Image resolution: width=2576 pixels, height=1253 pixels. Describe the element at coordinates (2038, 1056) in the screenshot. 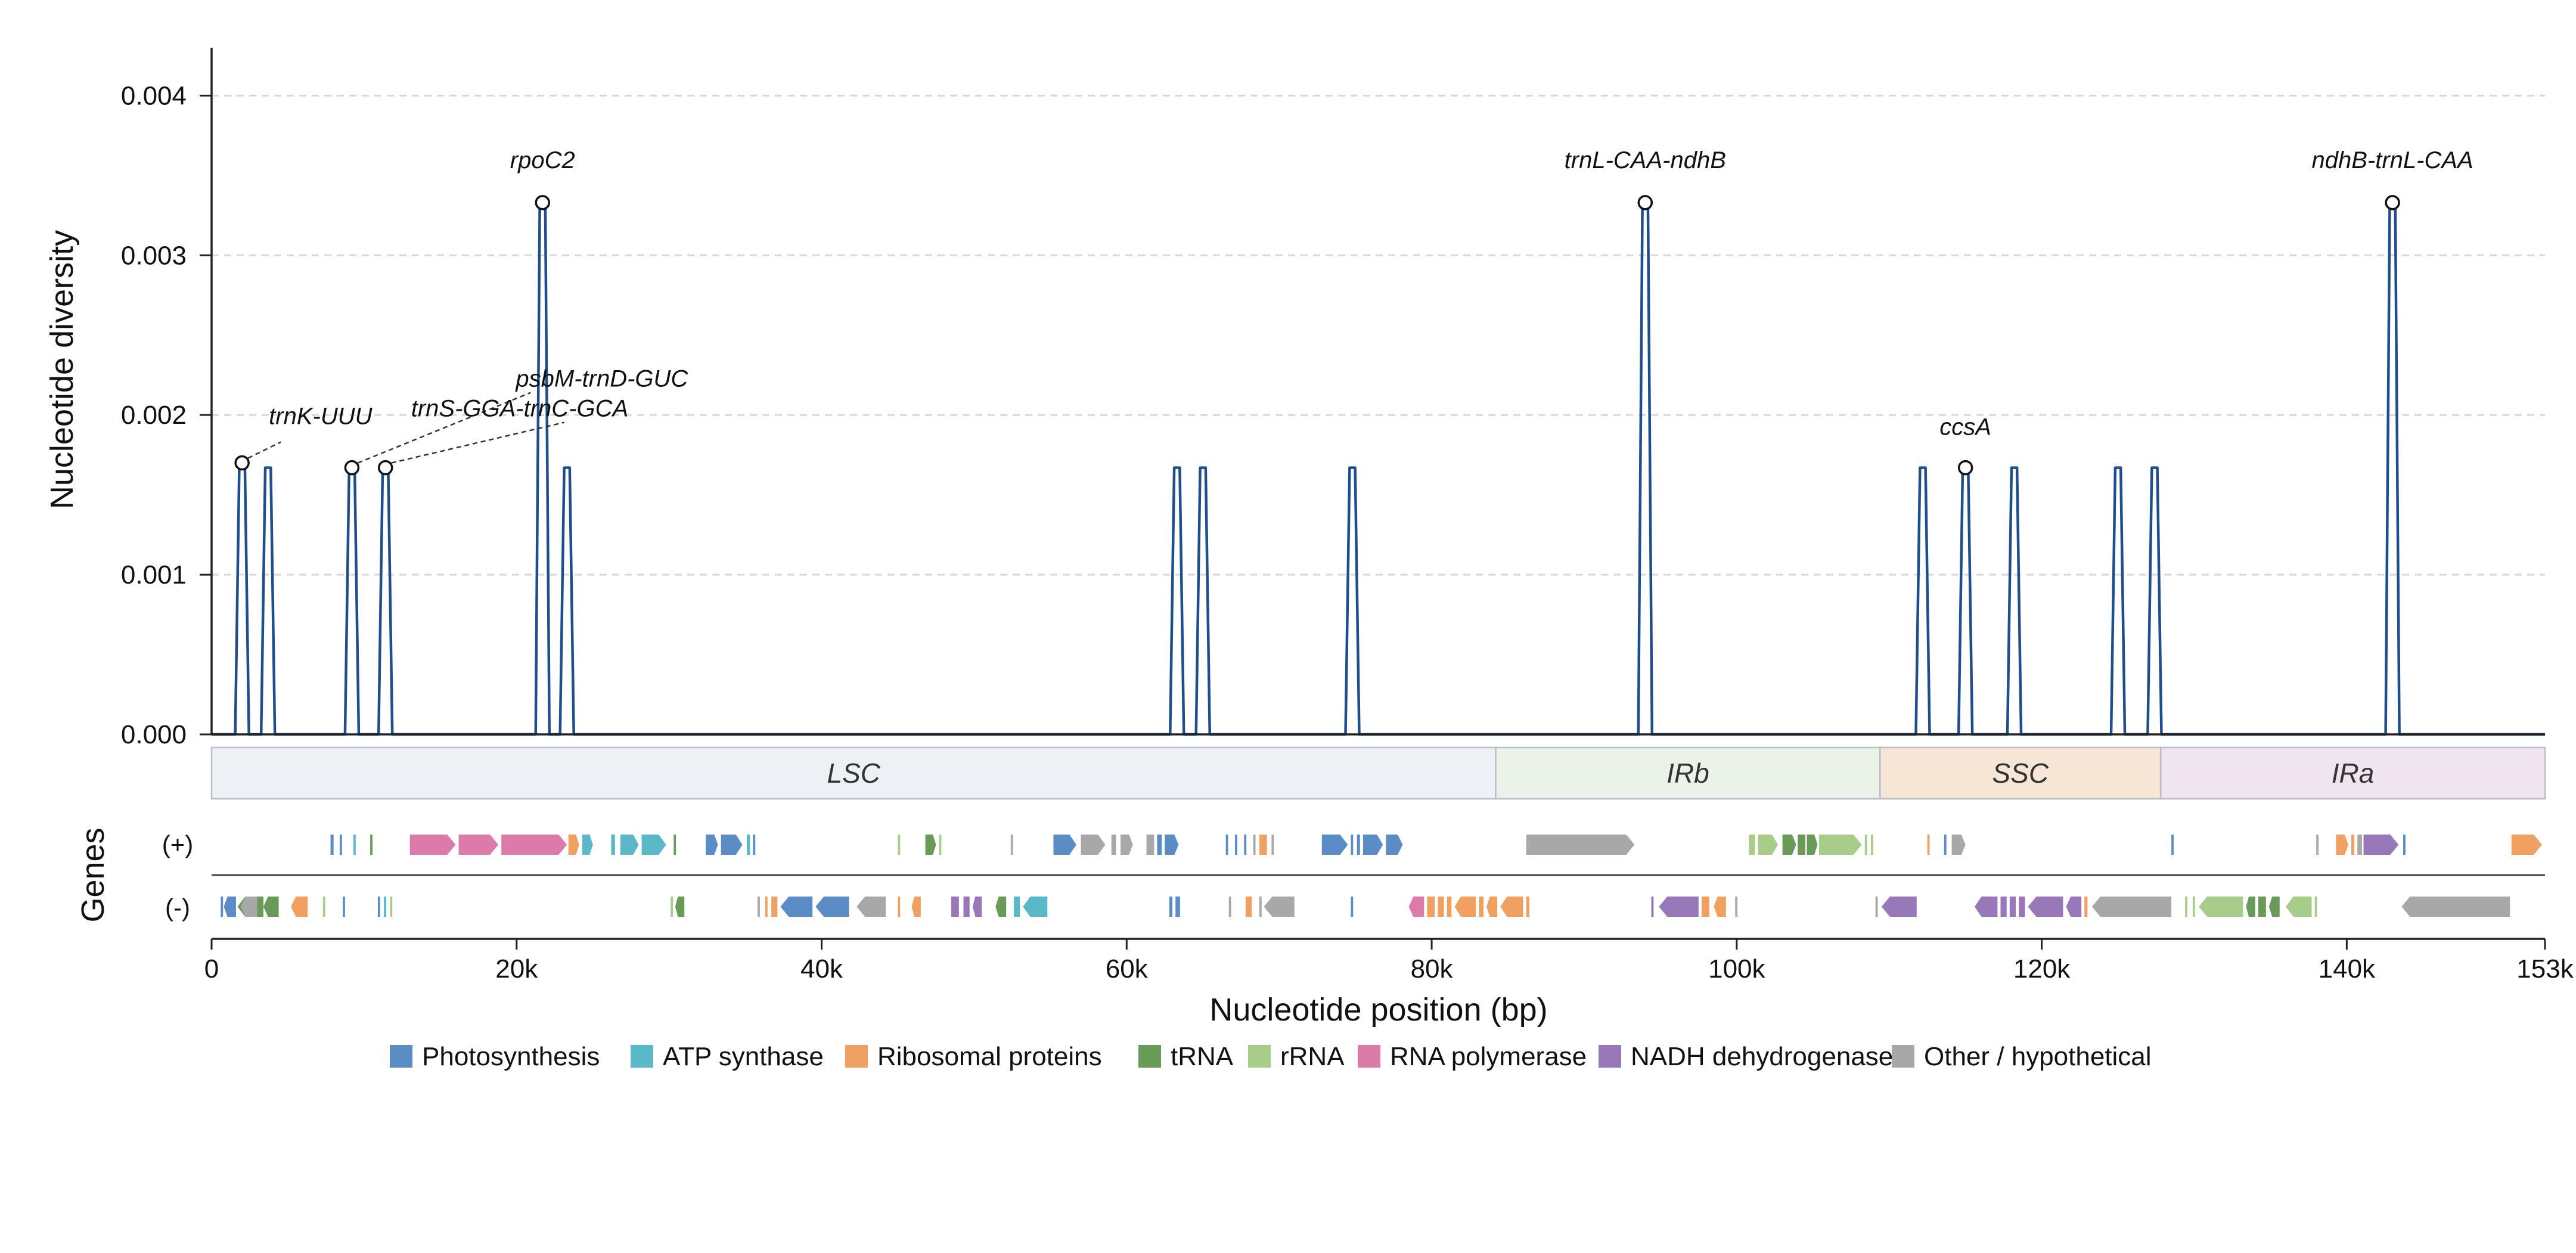

I see `legend-label: Other / hypothetical` at that location.